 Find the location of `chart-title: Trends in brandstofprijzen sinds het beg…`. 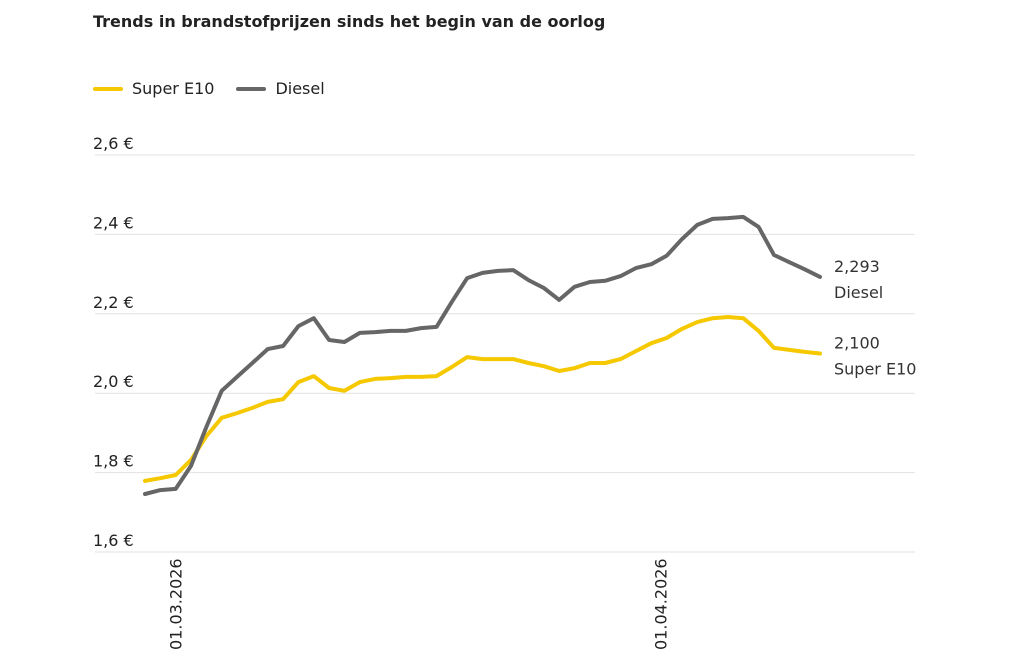

chart-title: Trends in brandstofprijzen sinds het beg… is located at coordinates (349, 21).